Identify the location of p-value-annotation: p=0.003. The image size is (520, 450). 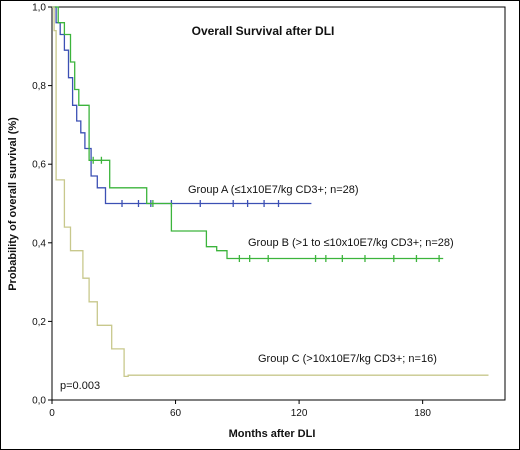
(80, 386).